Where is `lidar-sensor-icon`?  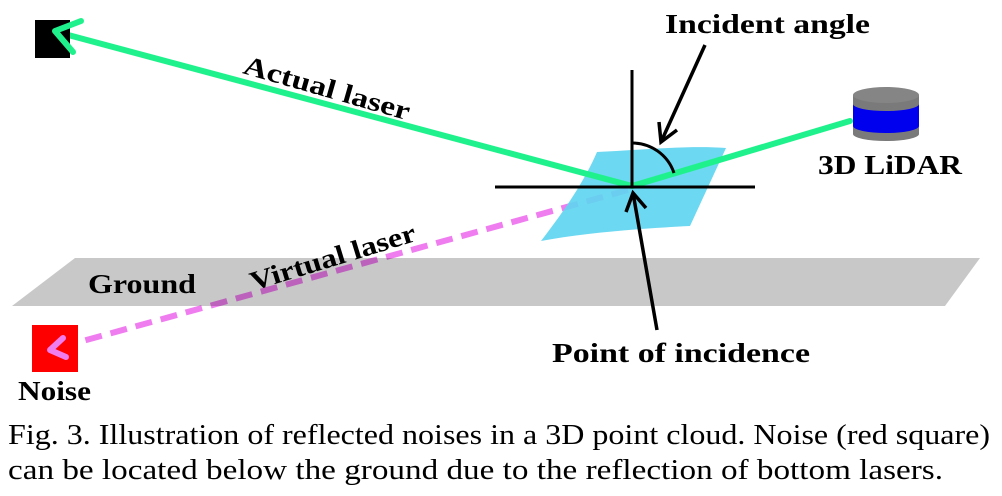
lidar-sensor-icon is located at coordinates (886, 114).